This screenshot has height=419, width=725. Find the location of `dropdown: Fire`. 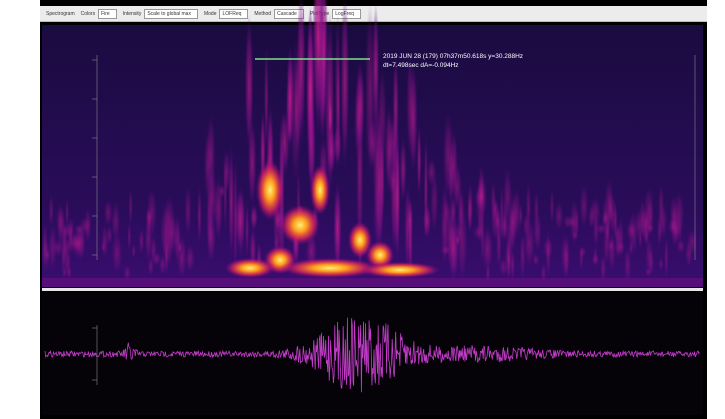

dropdown: Fire is located at coordinates (107, 13).